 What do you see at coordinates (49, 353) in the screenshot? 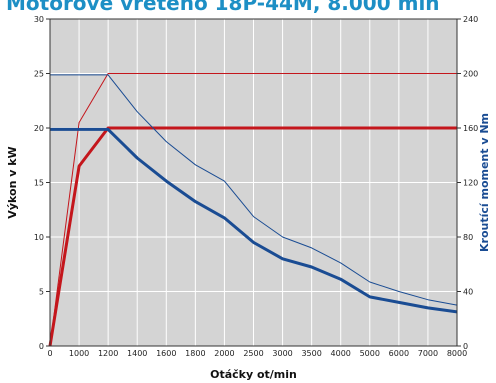
I see `x-tick-label: 0` at bounding box center [49, 353].